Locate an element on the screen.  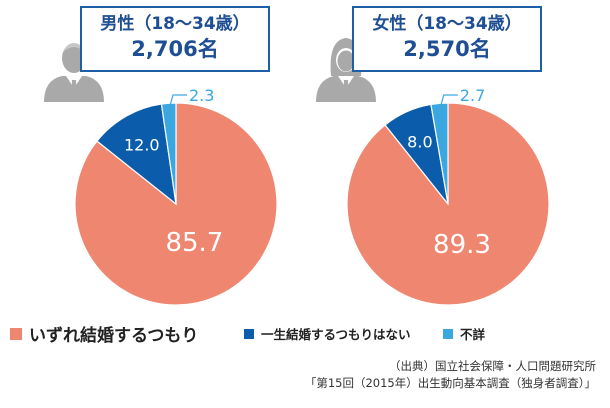
legend-swatch-not-marry is located at coordinates (249, 333).